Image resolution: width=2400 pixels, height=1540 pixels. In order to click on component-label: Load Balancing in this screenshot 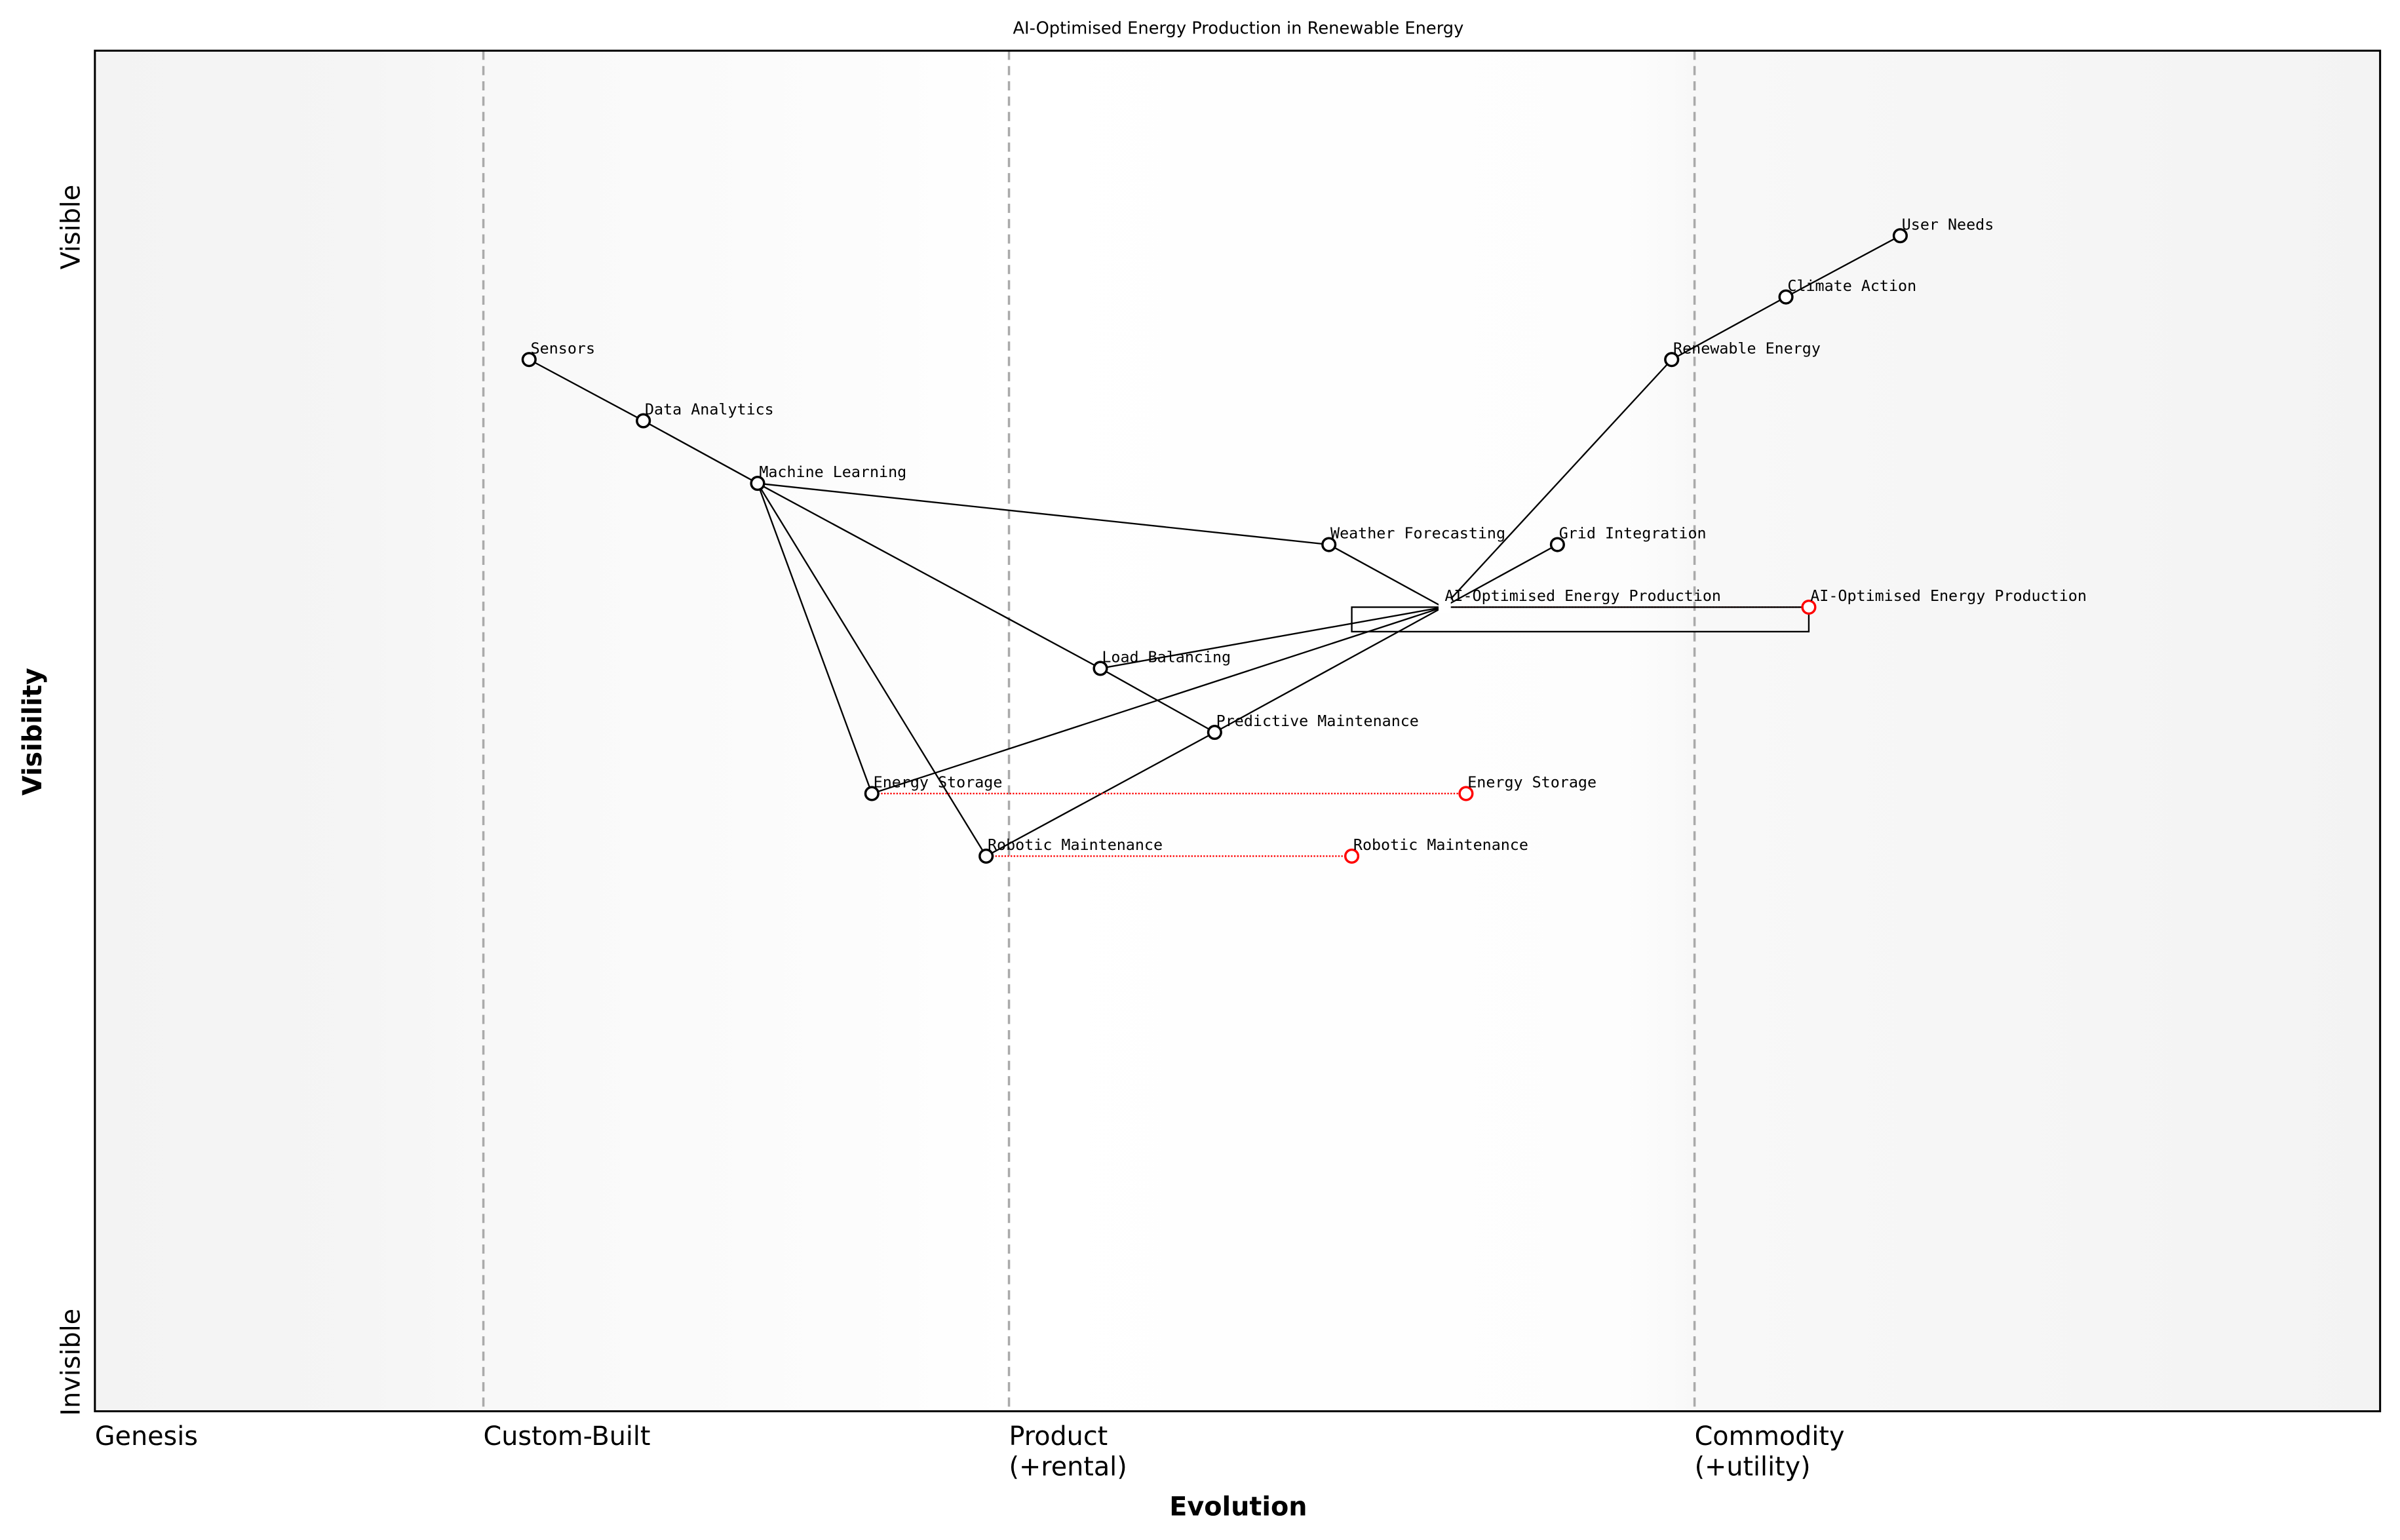, I will do `click(1166, 657)`.